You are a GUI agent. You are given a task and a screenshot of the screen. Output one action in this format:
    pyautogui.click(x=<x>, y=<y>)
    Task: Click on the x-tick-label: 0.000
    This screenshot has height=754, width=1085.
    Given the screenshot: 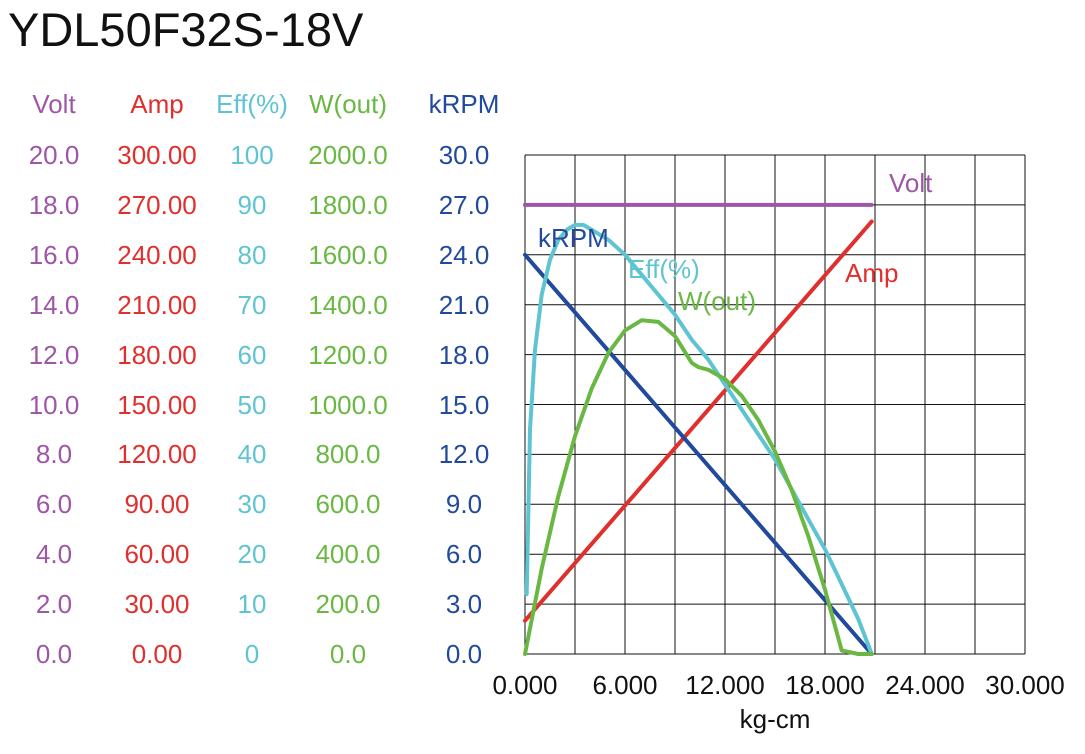 What is the action you would take?
    pyautogui.click(x=524, y=685)
    